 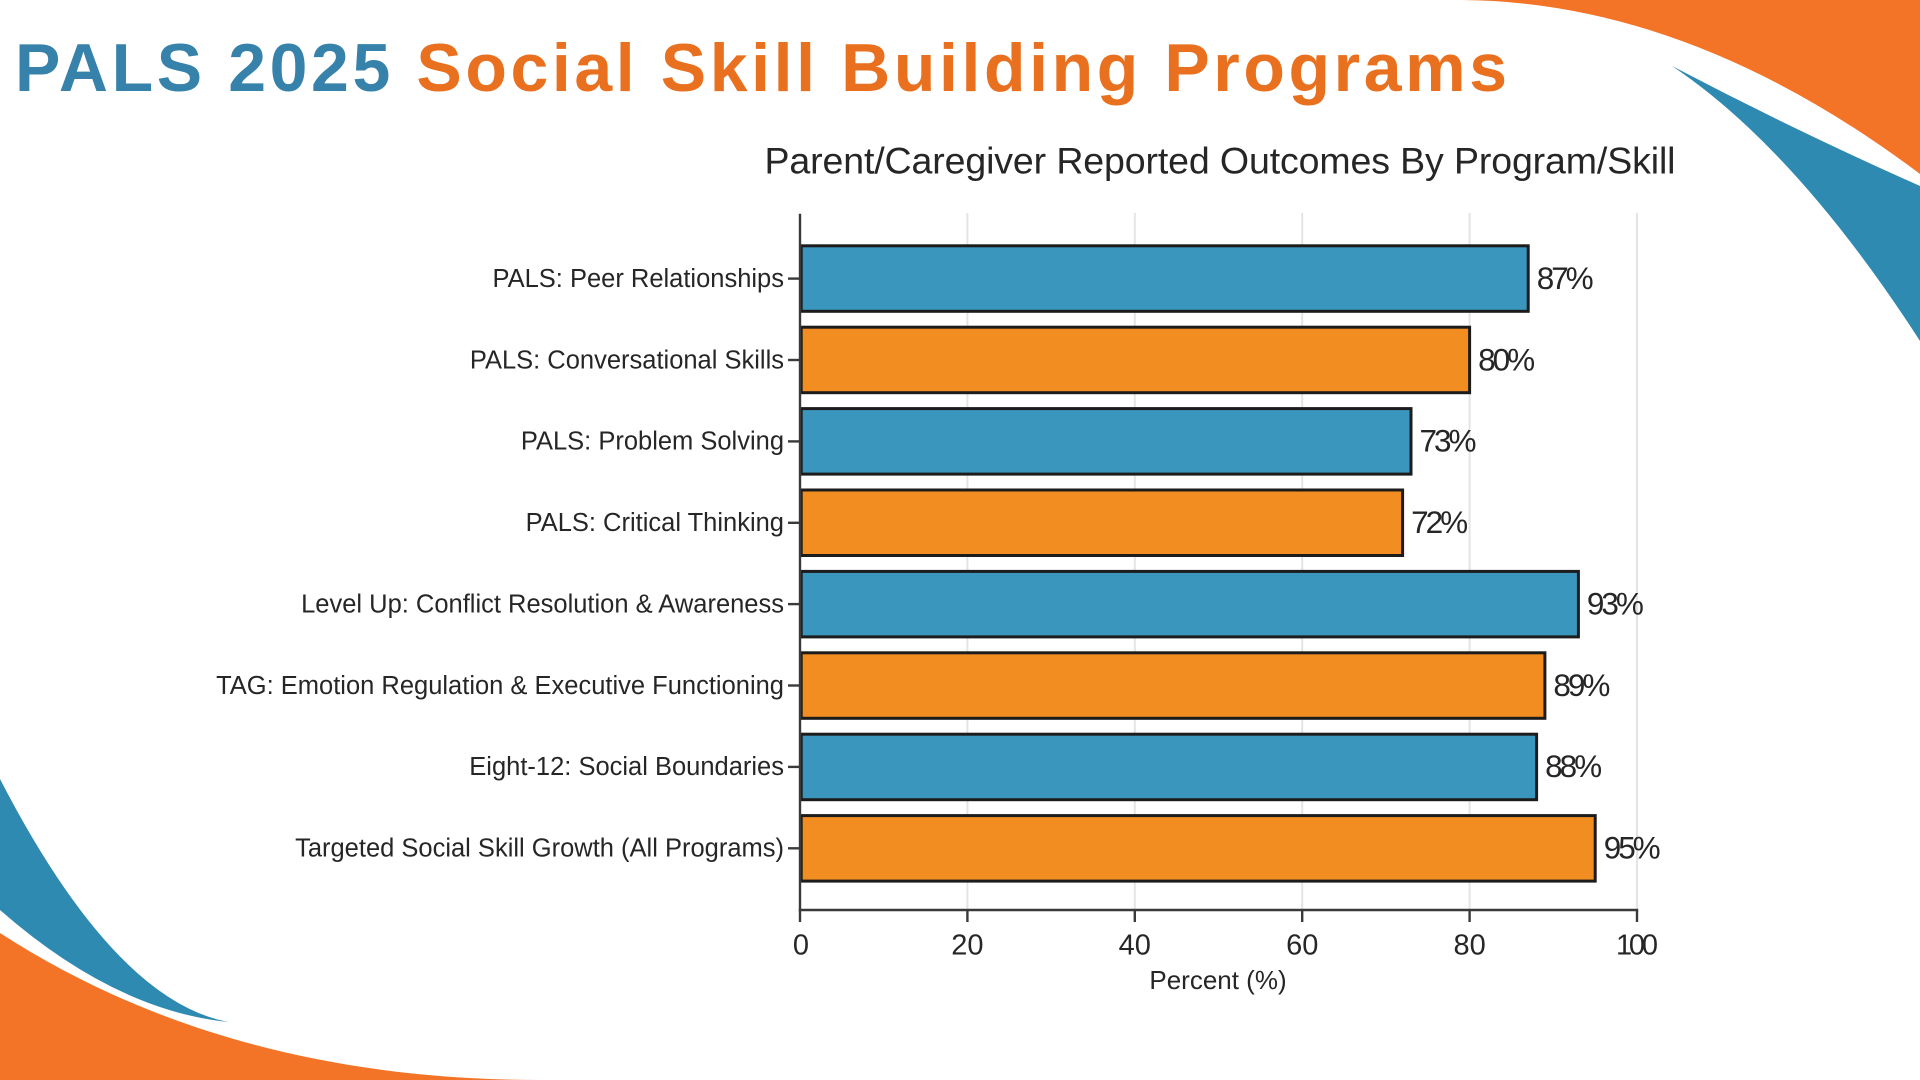 What do you see at coordinates (652, 442) in the screenshot?
I see `svg-text: PALS: Problem Solving` at bounding box center [652, 442].